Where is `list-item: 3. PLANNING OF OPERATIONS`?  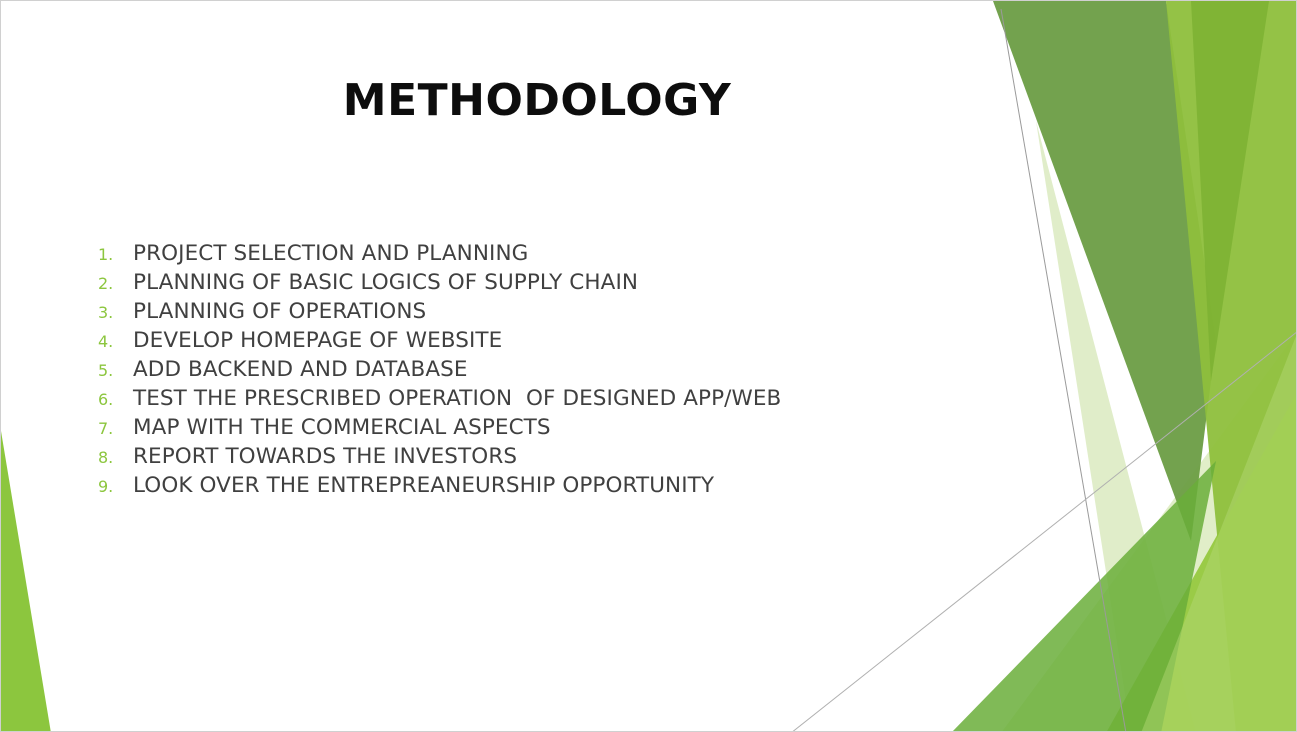 list-item: 3. PLANNING OF OPERATIONS is located at coordinates (439, 311).